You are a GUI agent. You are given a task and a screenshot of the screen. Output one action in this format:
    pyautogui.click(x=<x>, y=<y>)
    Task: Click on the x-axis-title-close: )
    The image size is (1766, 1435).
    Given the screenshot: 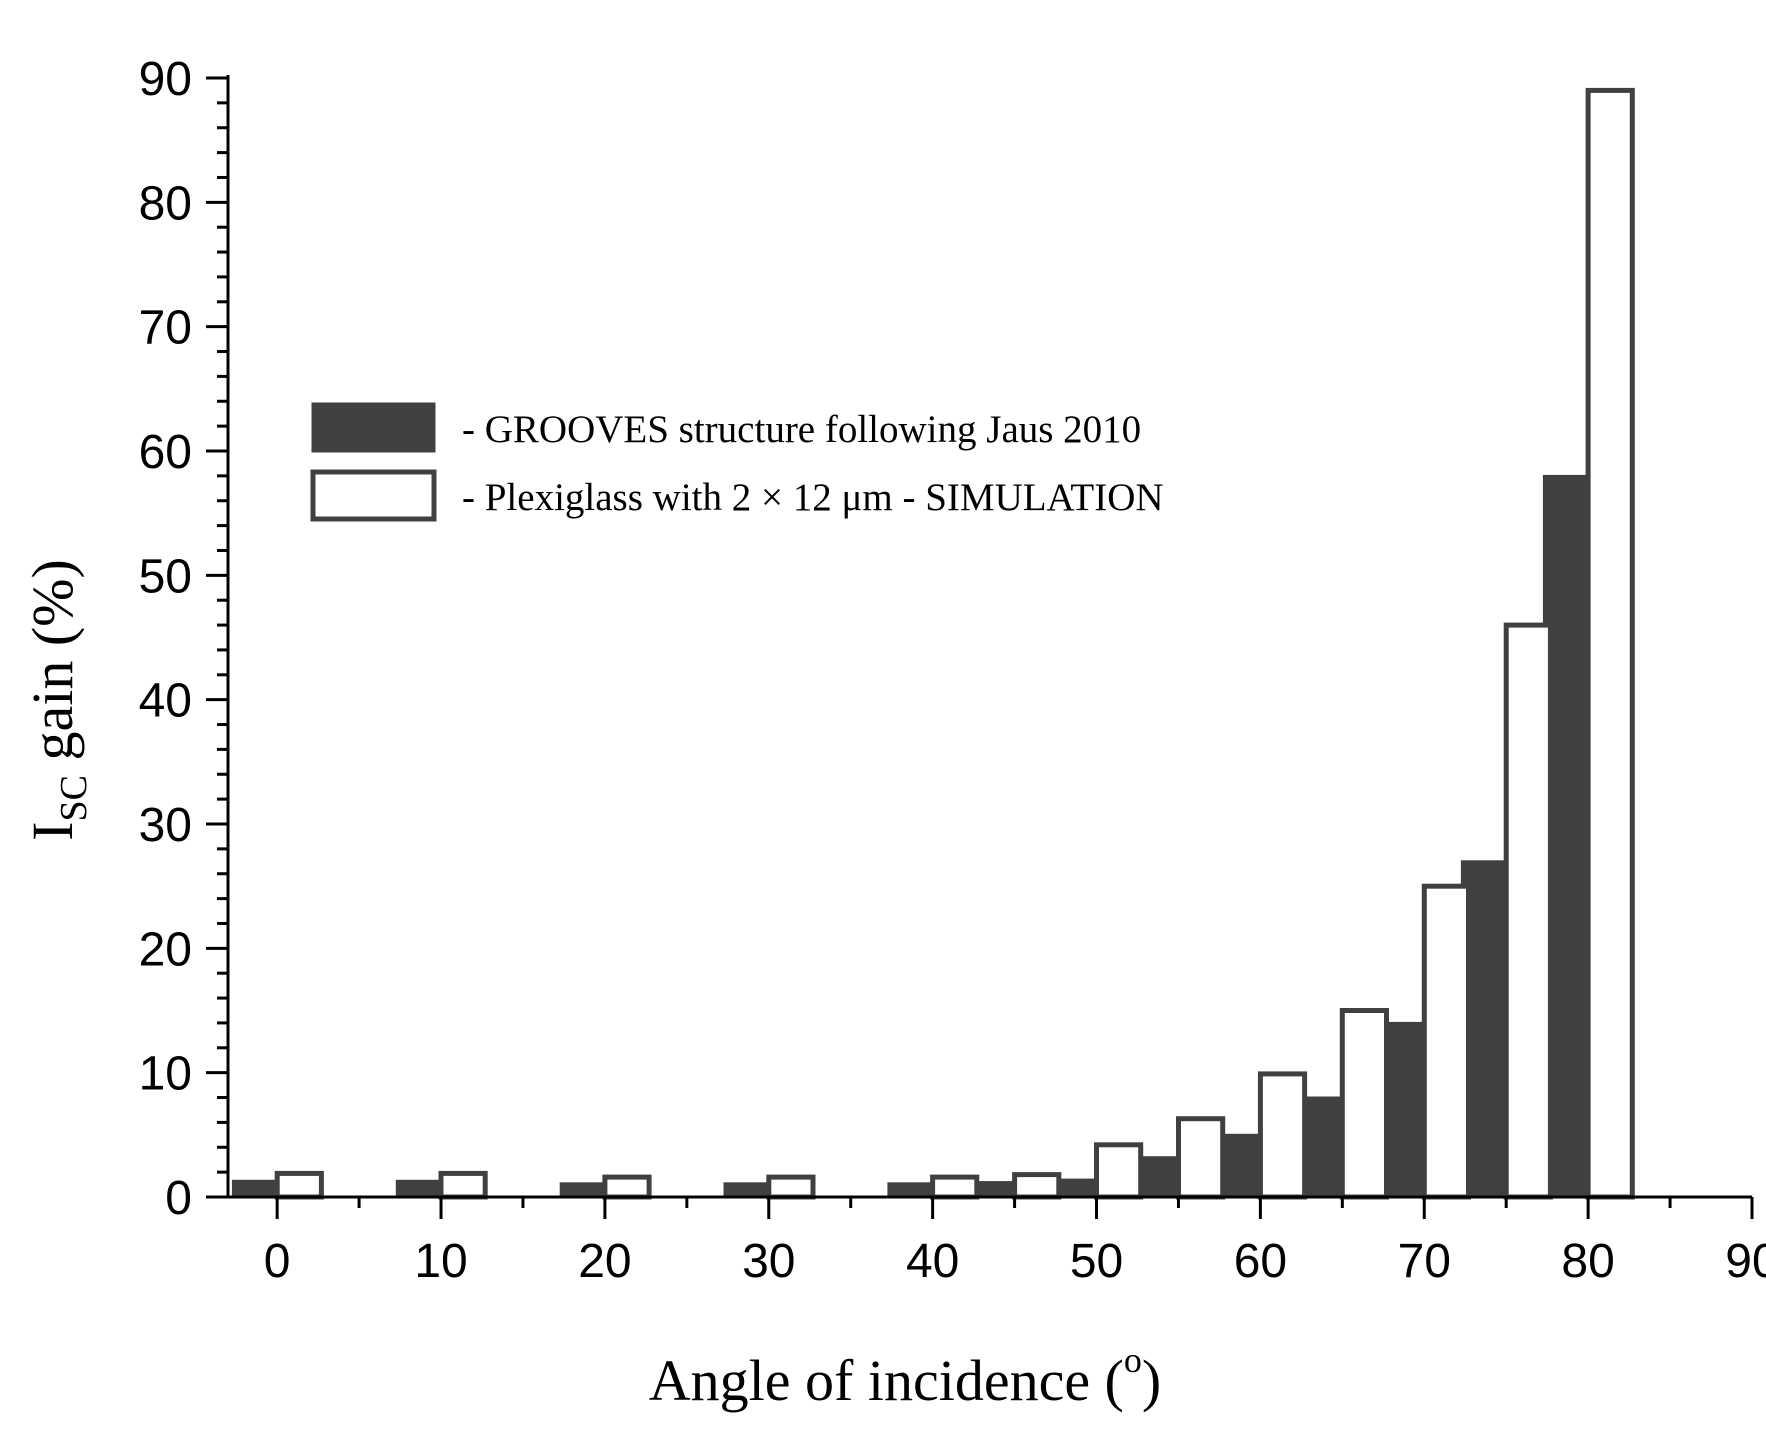 What is the action you would take?
    pyautogui.click(x=1151, y=1380)
    